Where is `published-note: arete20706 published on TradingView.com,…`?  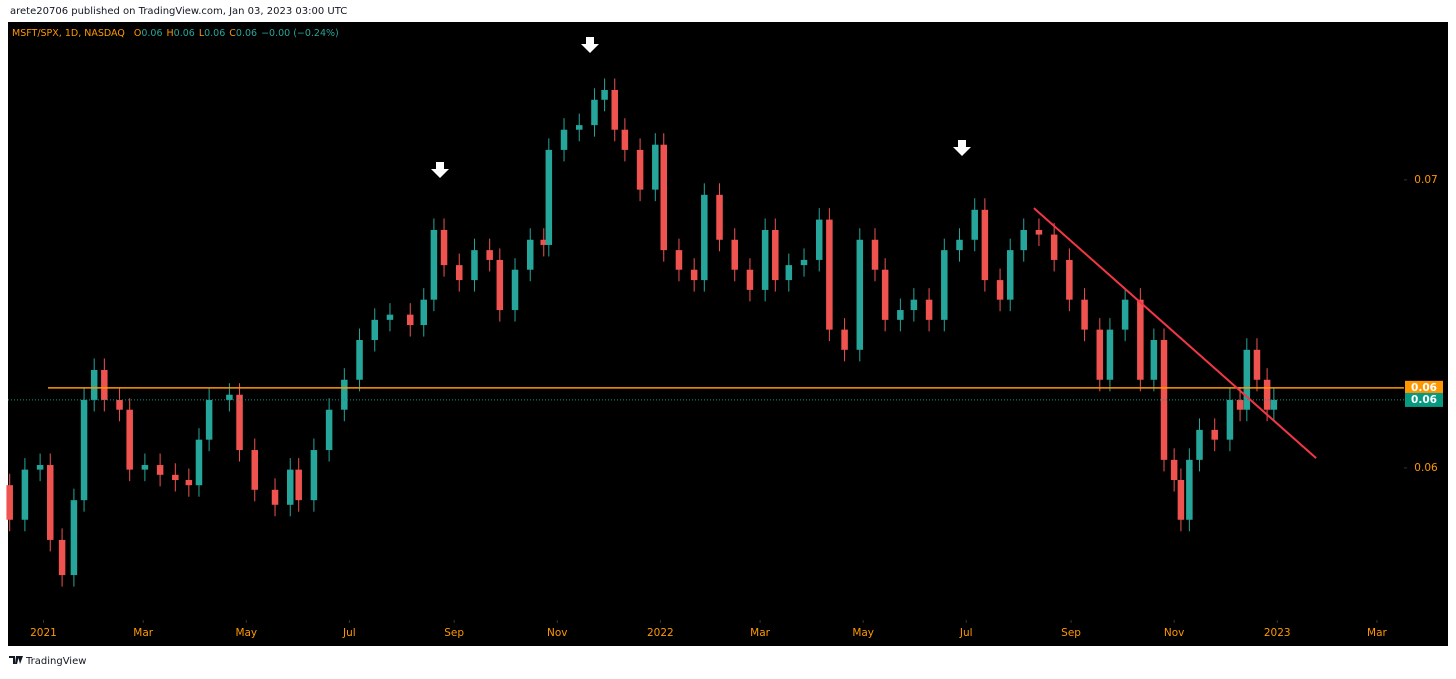
published-note: arete20706 published on TradingView.com,… is located at coordinates (178, 11).